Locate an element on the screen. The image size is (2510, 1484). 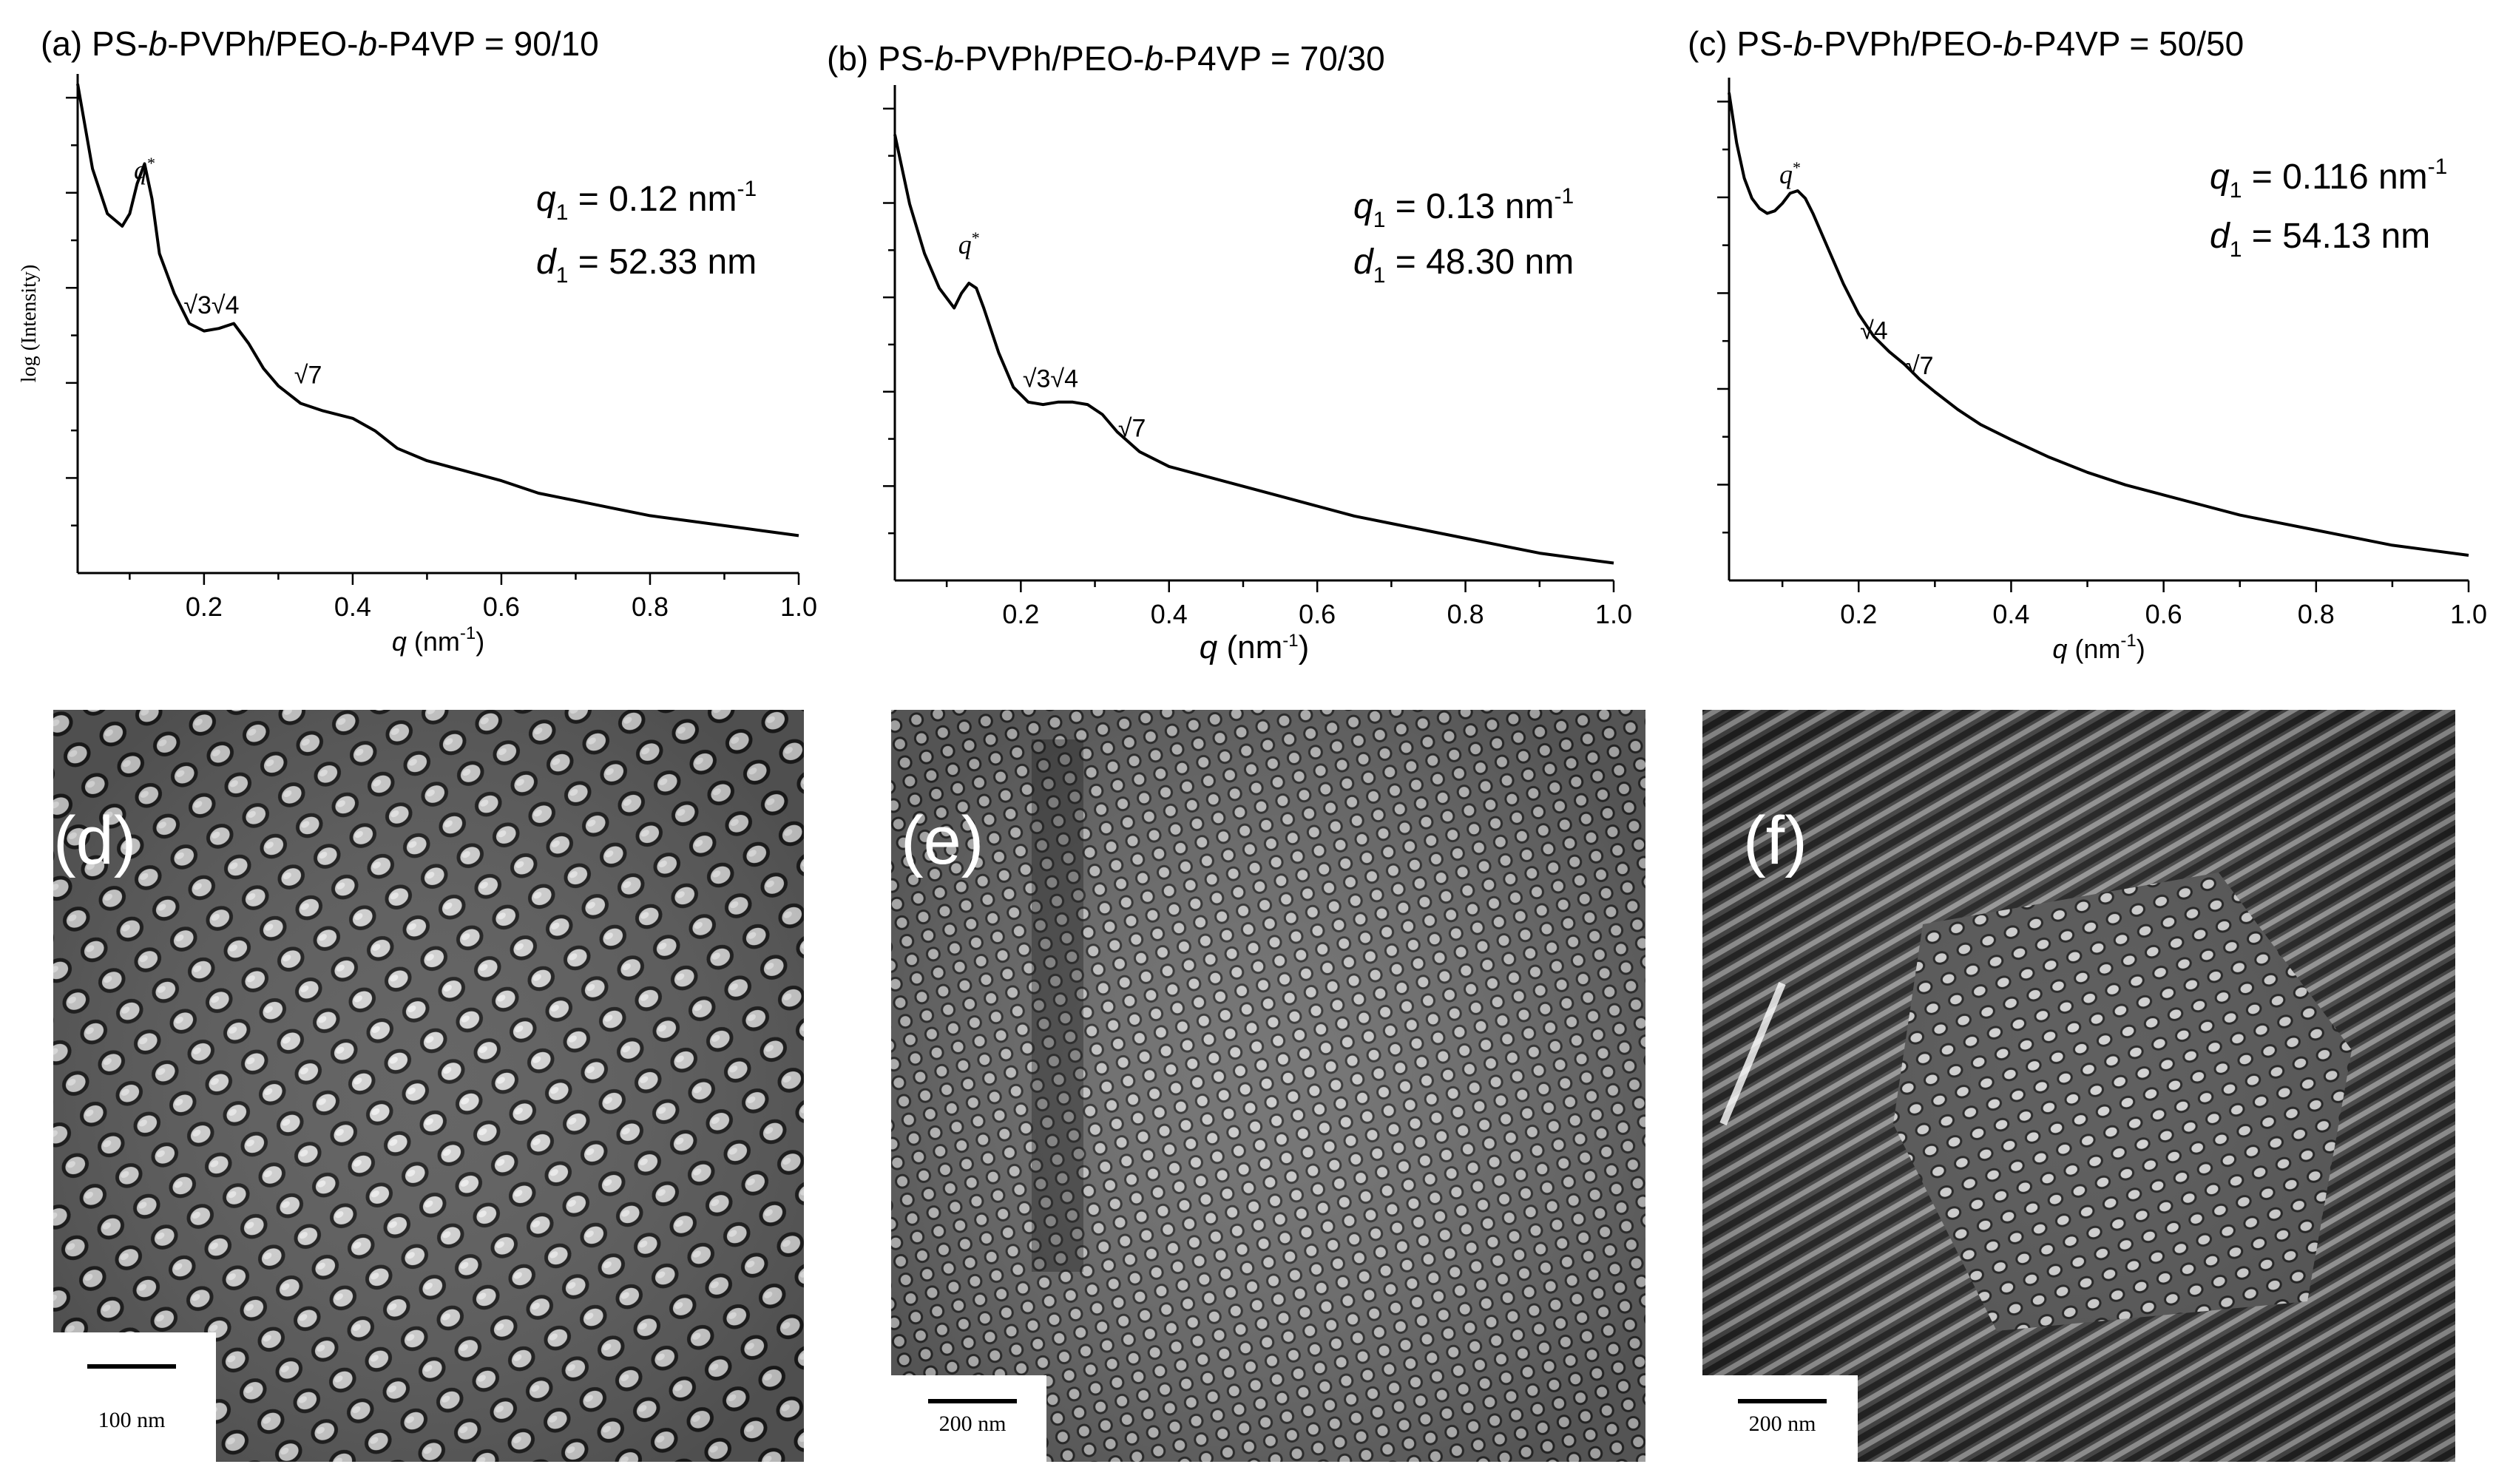
panel-label-e: (e) is located at coordinates (942, 840).